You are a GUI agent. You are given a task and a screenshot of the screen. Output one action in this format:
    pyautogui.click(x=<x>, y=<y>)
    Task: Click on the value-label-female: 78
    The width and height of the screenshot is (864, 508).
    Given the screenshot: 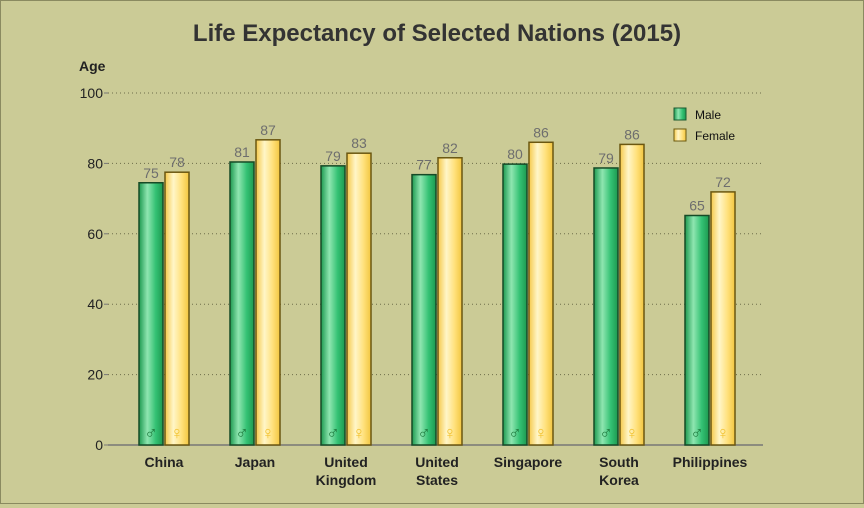 What is the action you would take?
    pyautogui.click(x=177, y=162)
    